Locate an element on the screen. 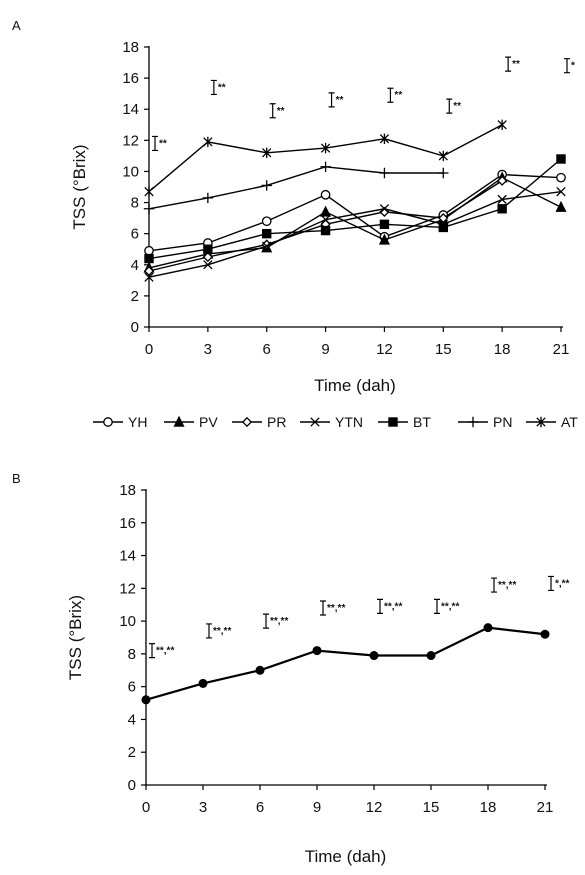  series-line-ytn is located at coordinates (355, 234).